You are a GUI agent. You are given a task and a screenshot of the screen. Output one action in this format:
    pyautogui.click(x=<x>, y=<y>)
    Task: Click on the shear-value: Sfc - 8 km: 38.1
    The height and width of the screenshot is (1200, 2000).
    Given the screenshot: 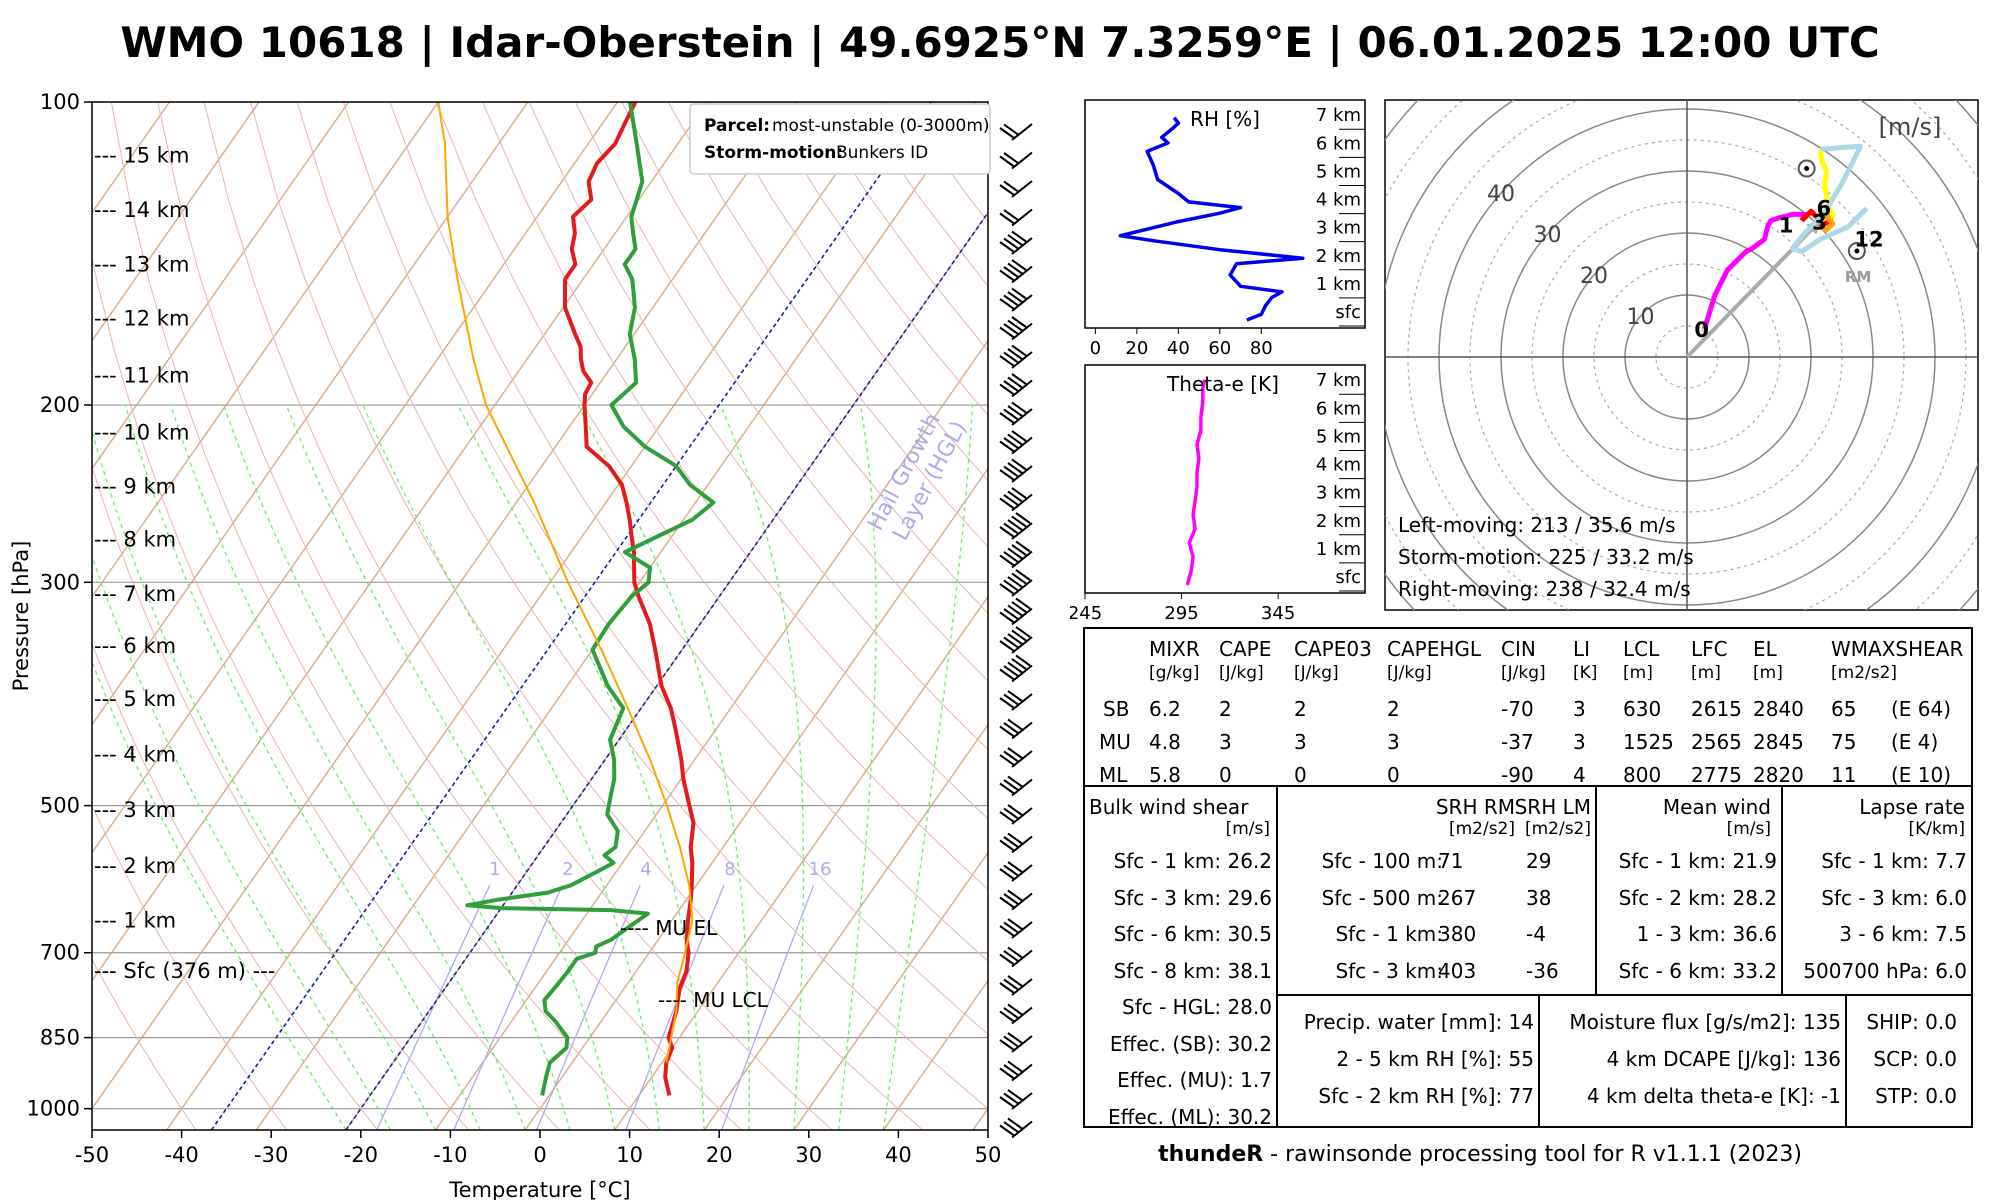 What is the action you would take?
    pyautogui.click(x=1192, y=970)
    